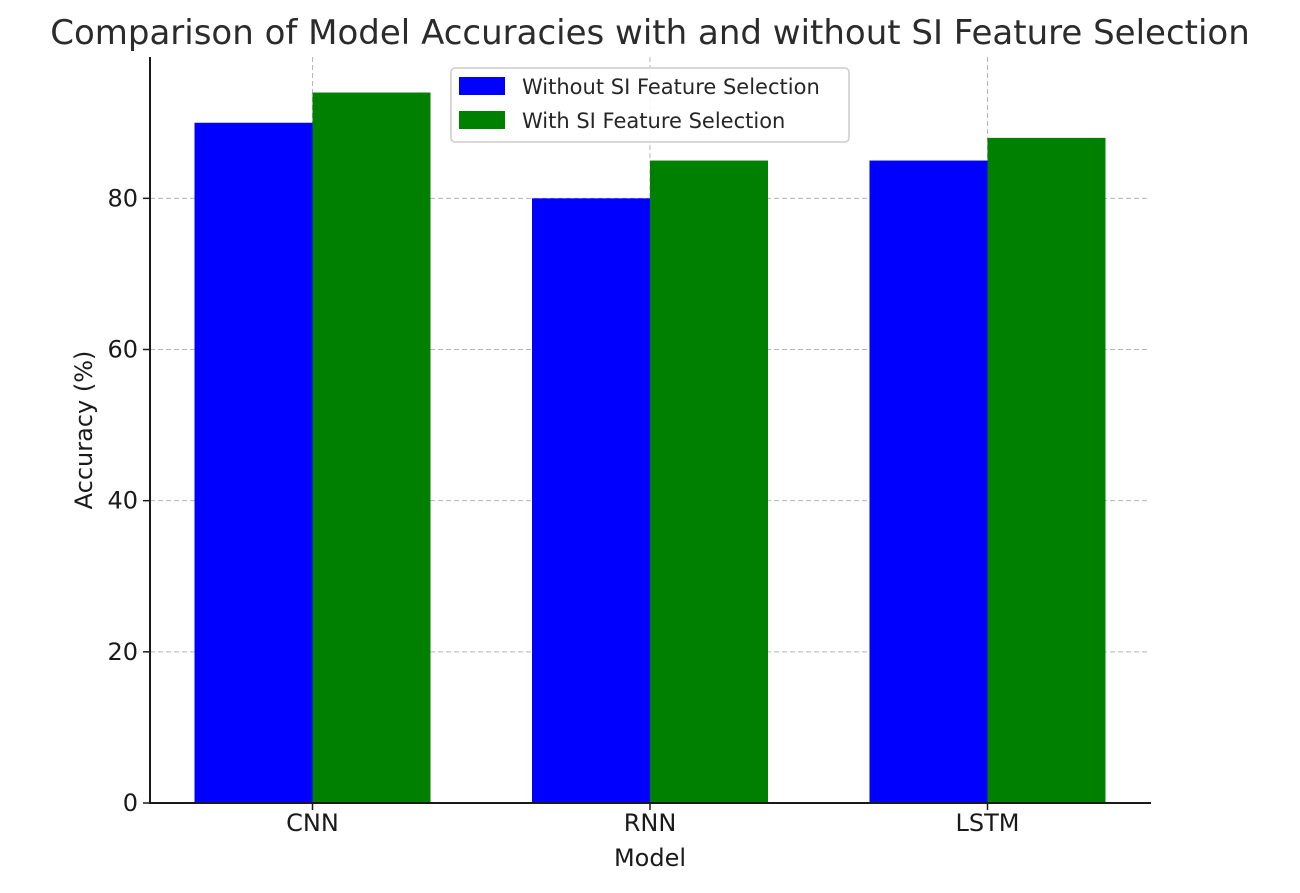  Describe the element at coordinates (312, 823) in the screenshot. I see `x-tick-label: CNN` at that location.